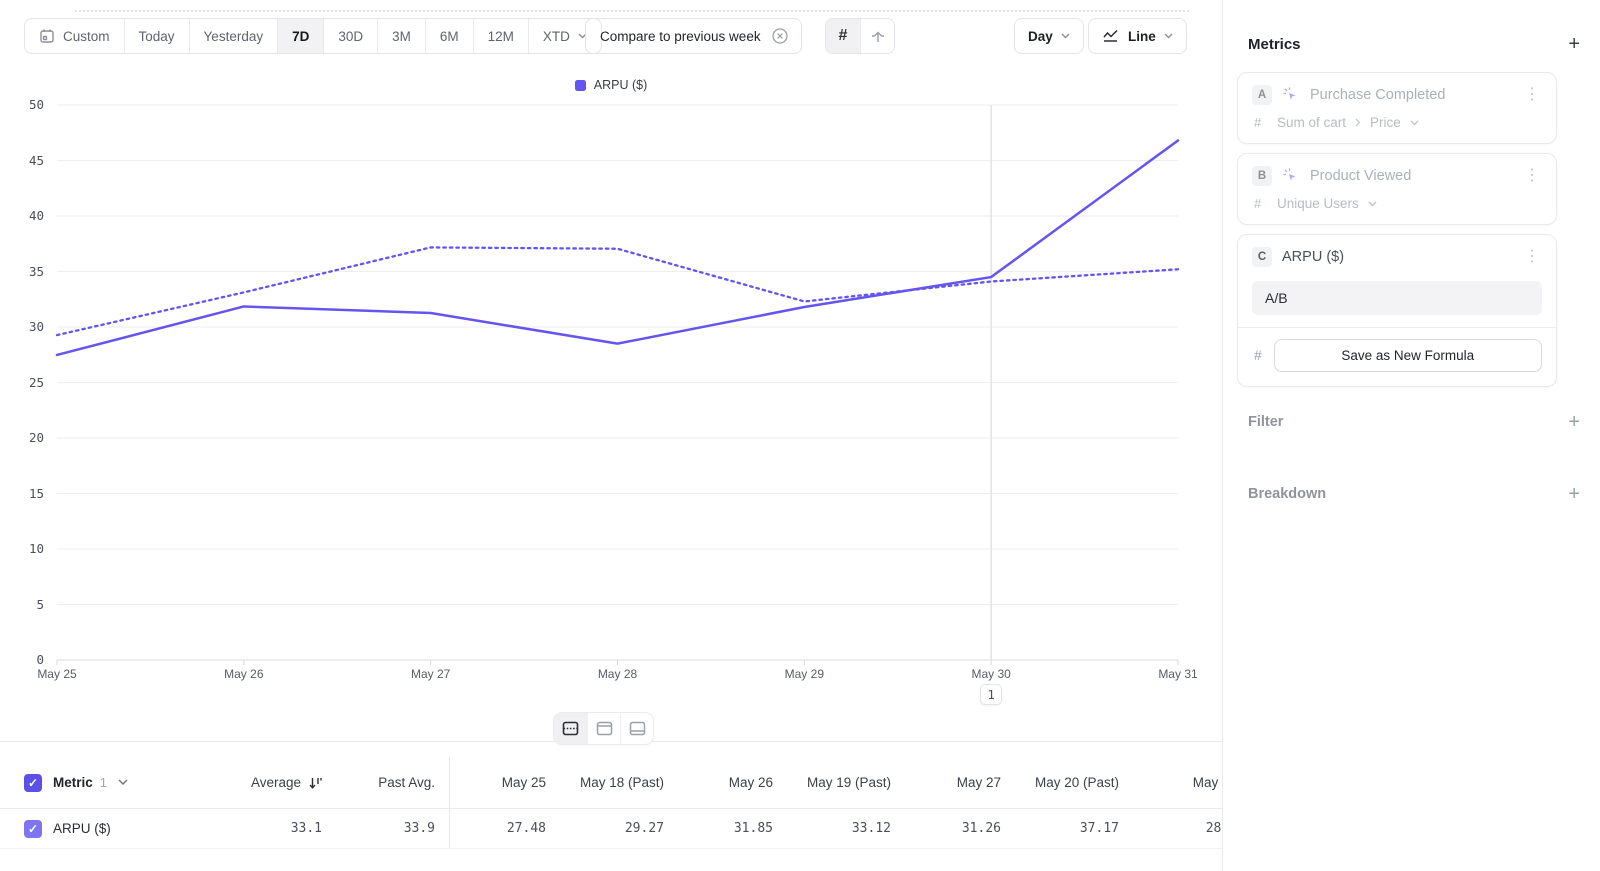 This screenshot has height=871, width=1600. Describe the element at coordinates (1574, 494) in the screenshot. I see `add-breakdown-button: +` at that location.